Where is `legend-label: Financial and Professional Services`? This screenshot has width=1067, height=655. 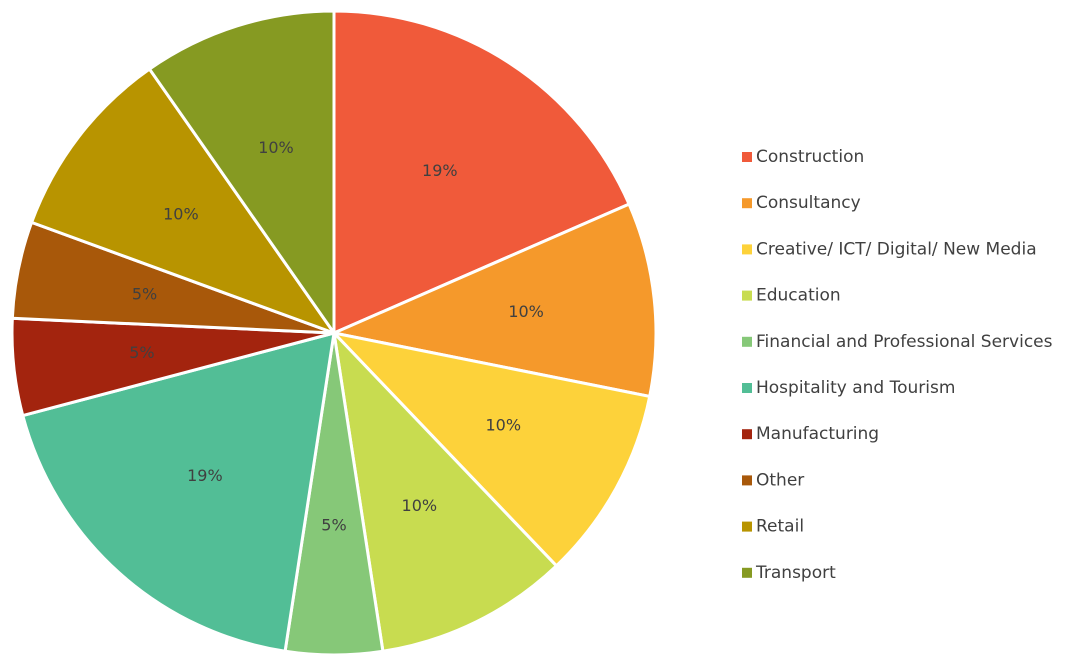
legend-label: Financial and Professional Services is located at coordinates (904, 342).